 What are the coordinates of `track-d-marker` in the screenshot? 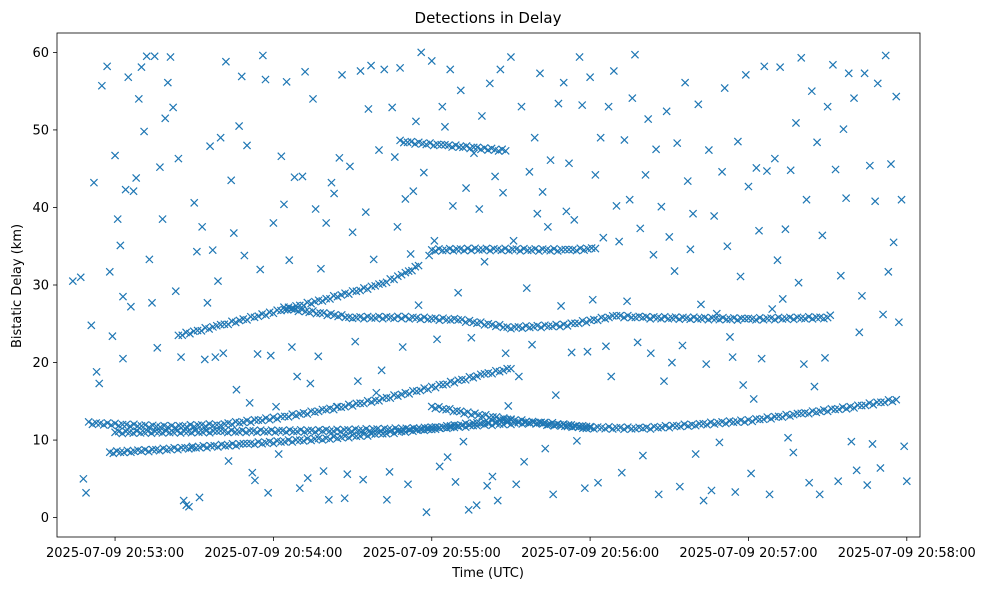 It's located at (561, 425).